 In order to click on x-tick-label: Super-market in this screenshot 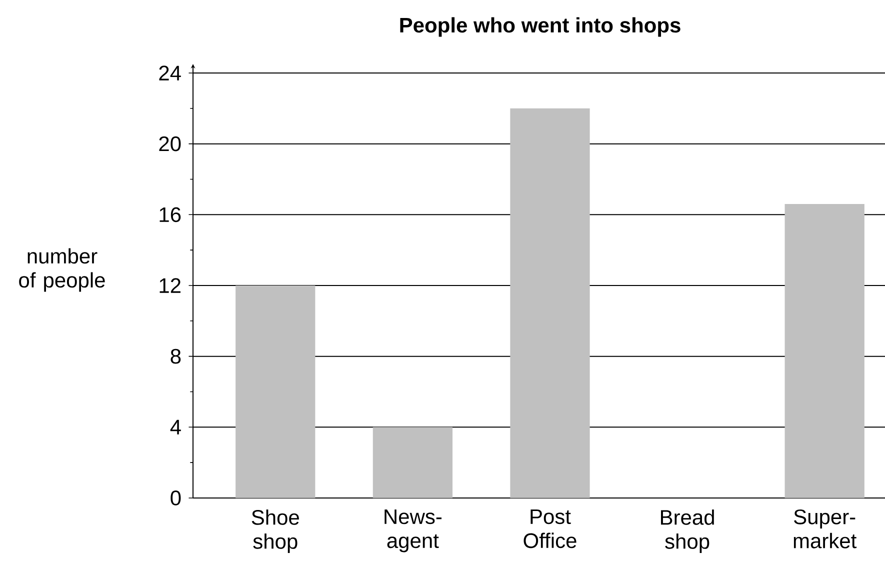, I will do `click(825, 528)`.